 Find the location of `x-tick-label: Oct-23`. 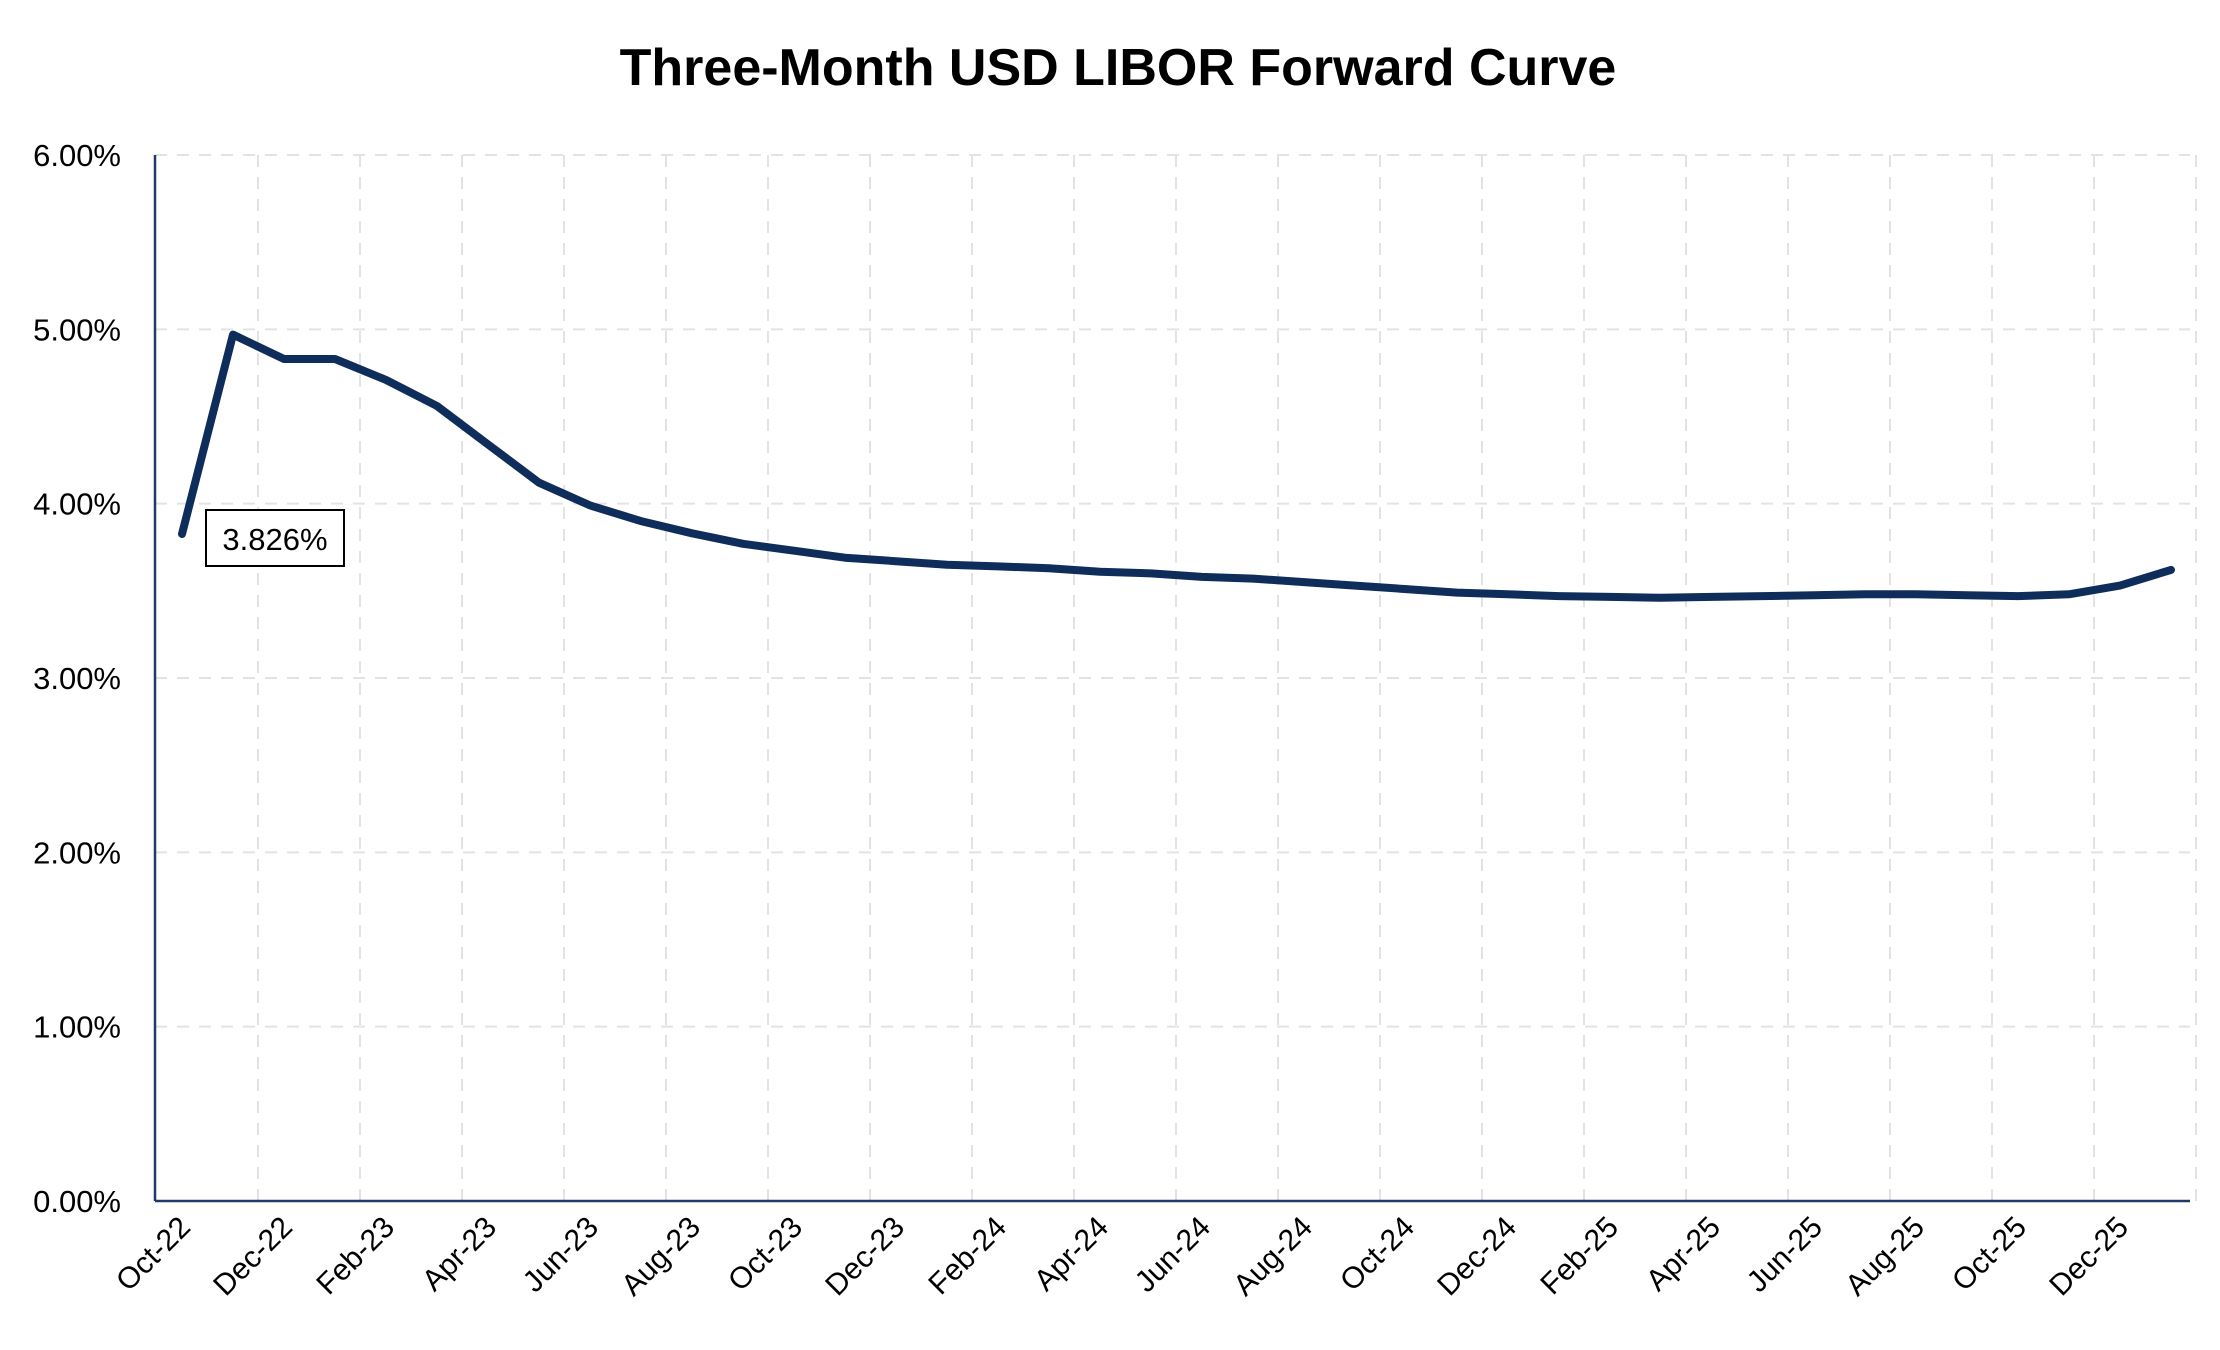

x-tick-label: Oct-23 is located at coordinates (765, 1254).